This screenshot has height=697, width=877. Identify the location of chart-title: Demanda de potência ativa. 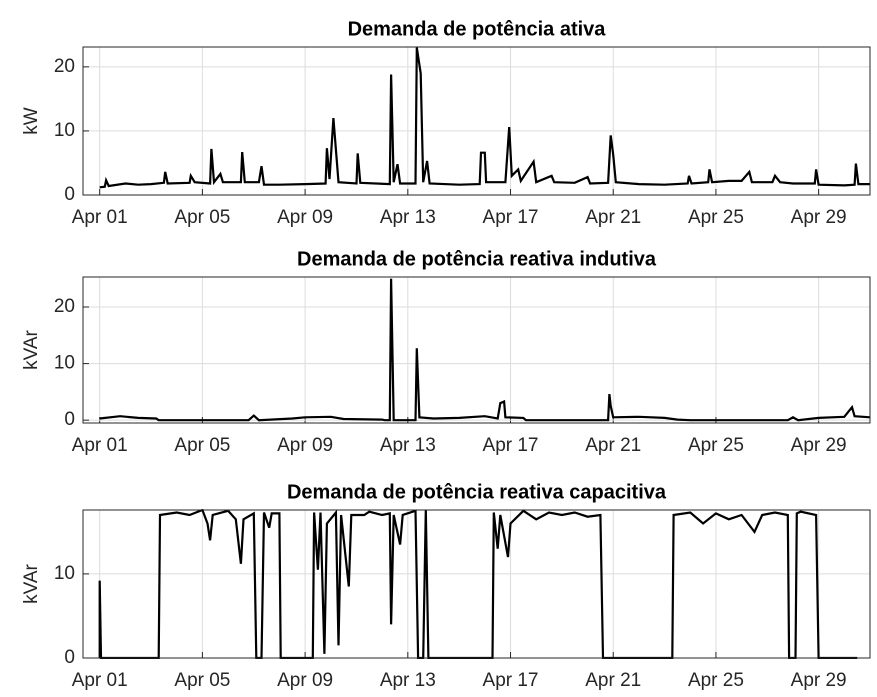
(477, 29).